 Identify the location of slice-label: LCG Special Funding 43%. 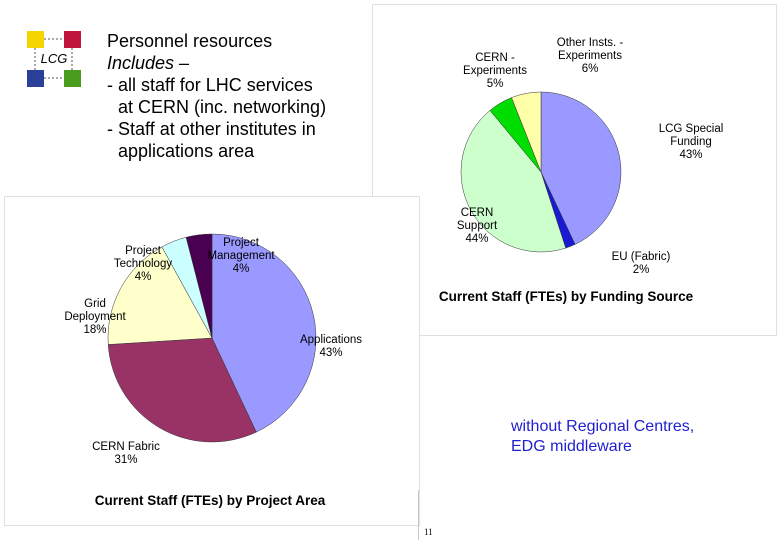
(691, 142).